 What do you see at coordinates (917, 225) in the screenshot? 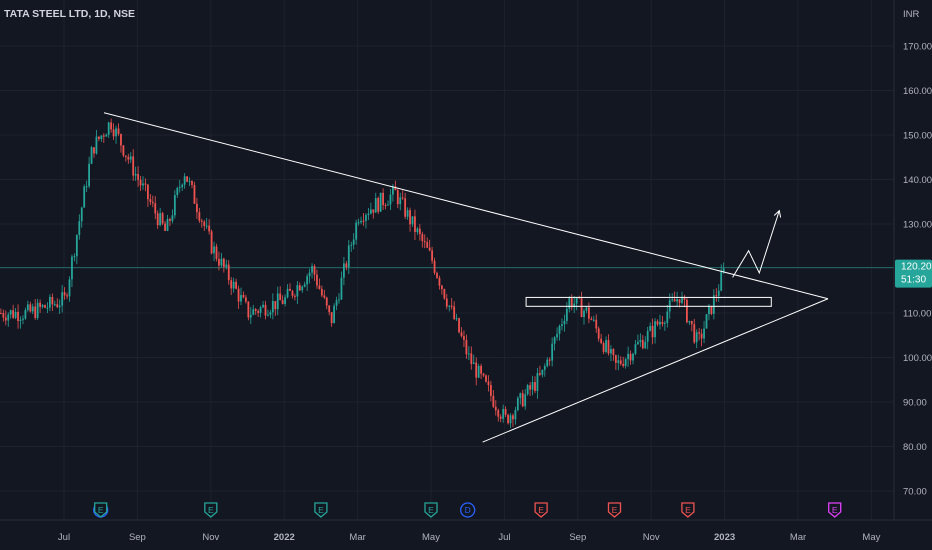
I see `y-tick-label: 130.00` at bounding box center [917, 225].